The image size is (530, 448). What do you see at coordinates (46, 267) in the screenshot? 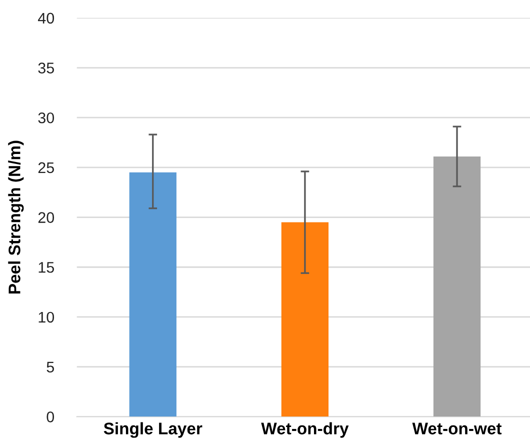
I see `y-tick-label: 15` at bounding box center [46, 267].